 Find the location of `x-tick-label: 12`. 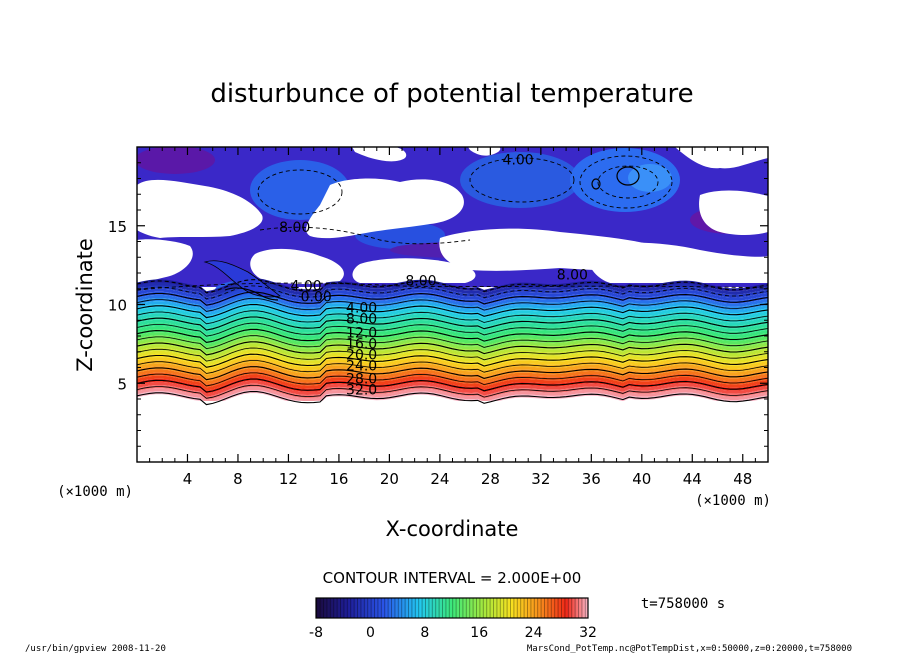

x-tick-label: 12 is located at coordinates (288, 479).